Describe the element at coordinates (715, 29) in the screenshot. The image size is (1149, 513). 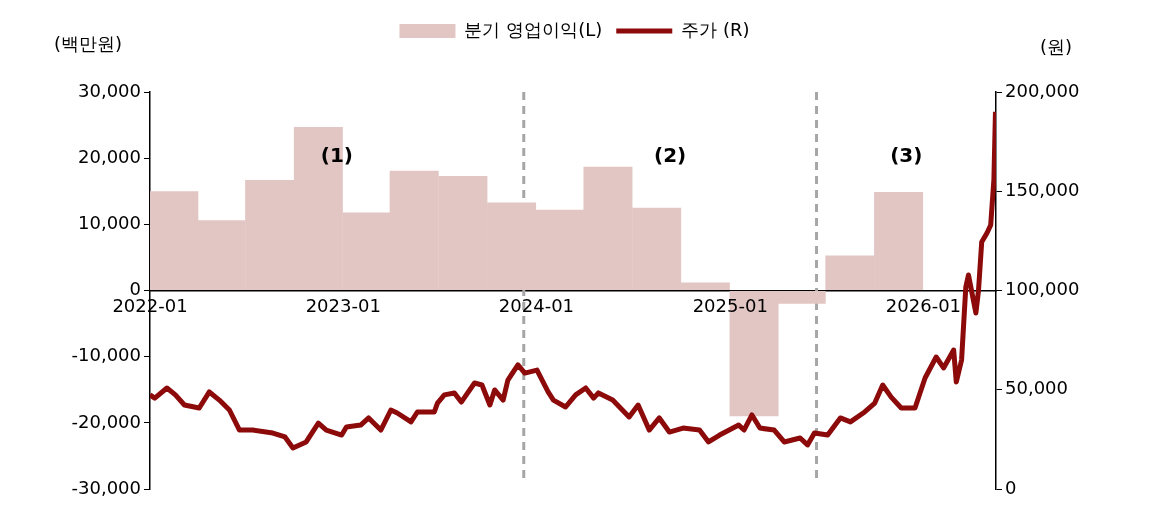
I see `legend-label: 주가 (R)` at that location.